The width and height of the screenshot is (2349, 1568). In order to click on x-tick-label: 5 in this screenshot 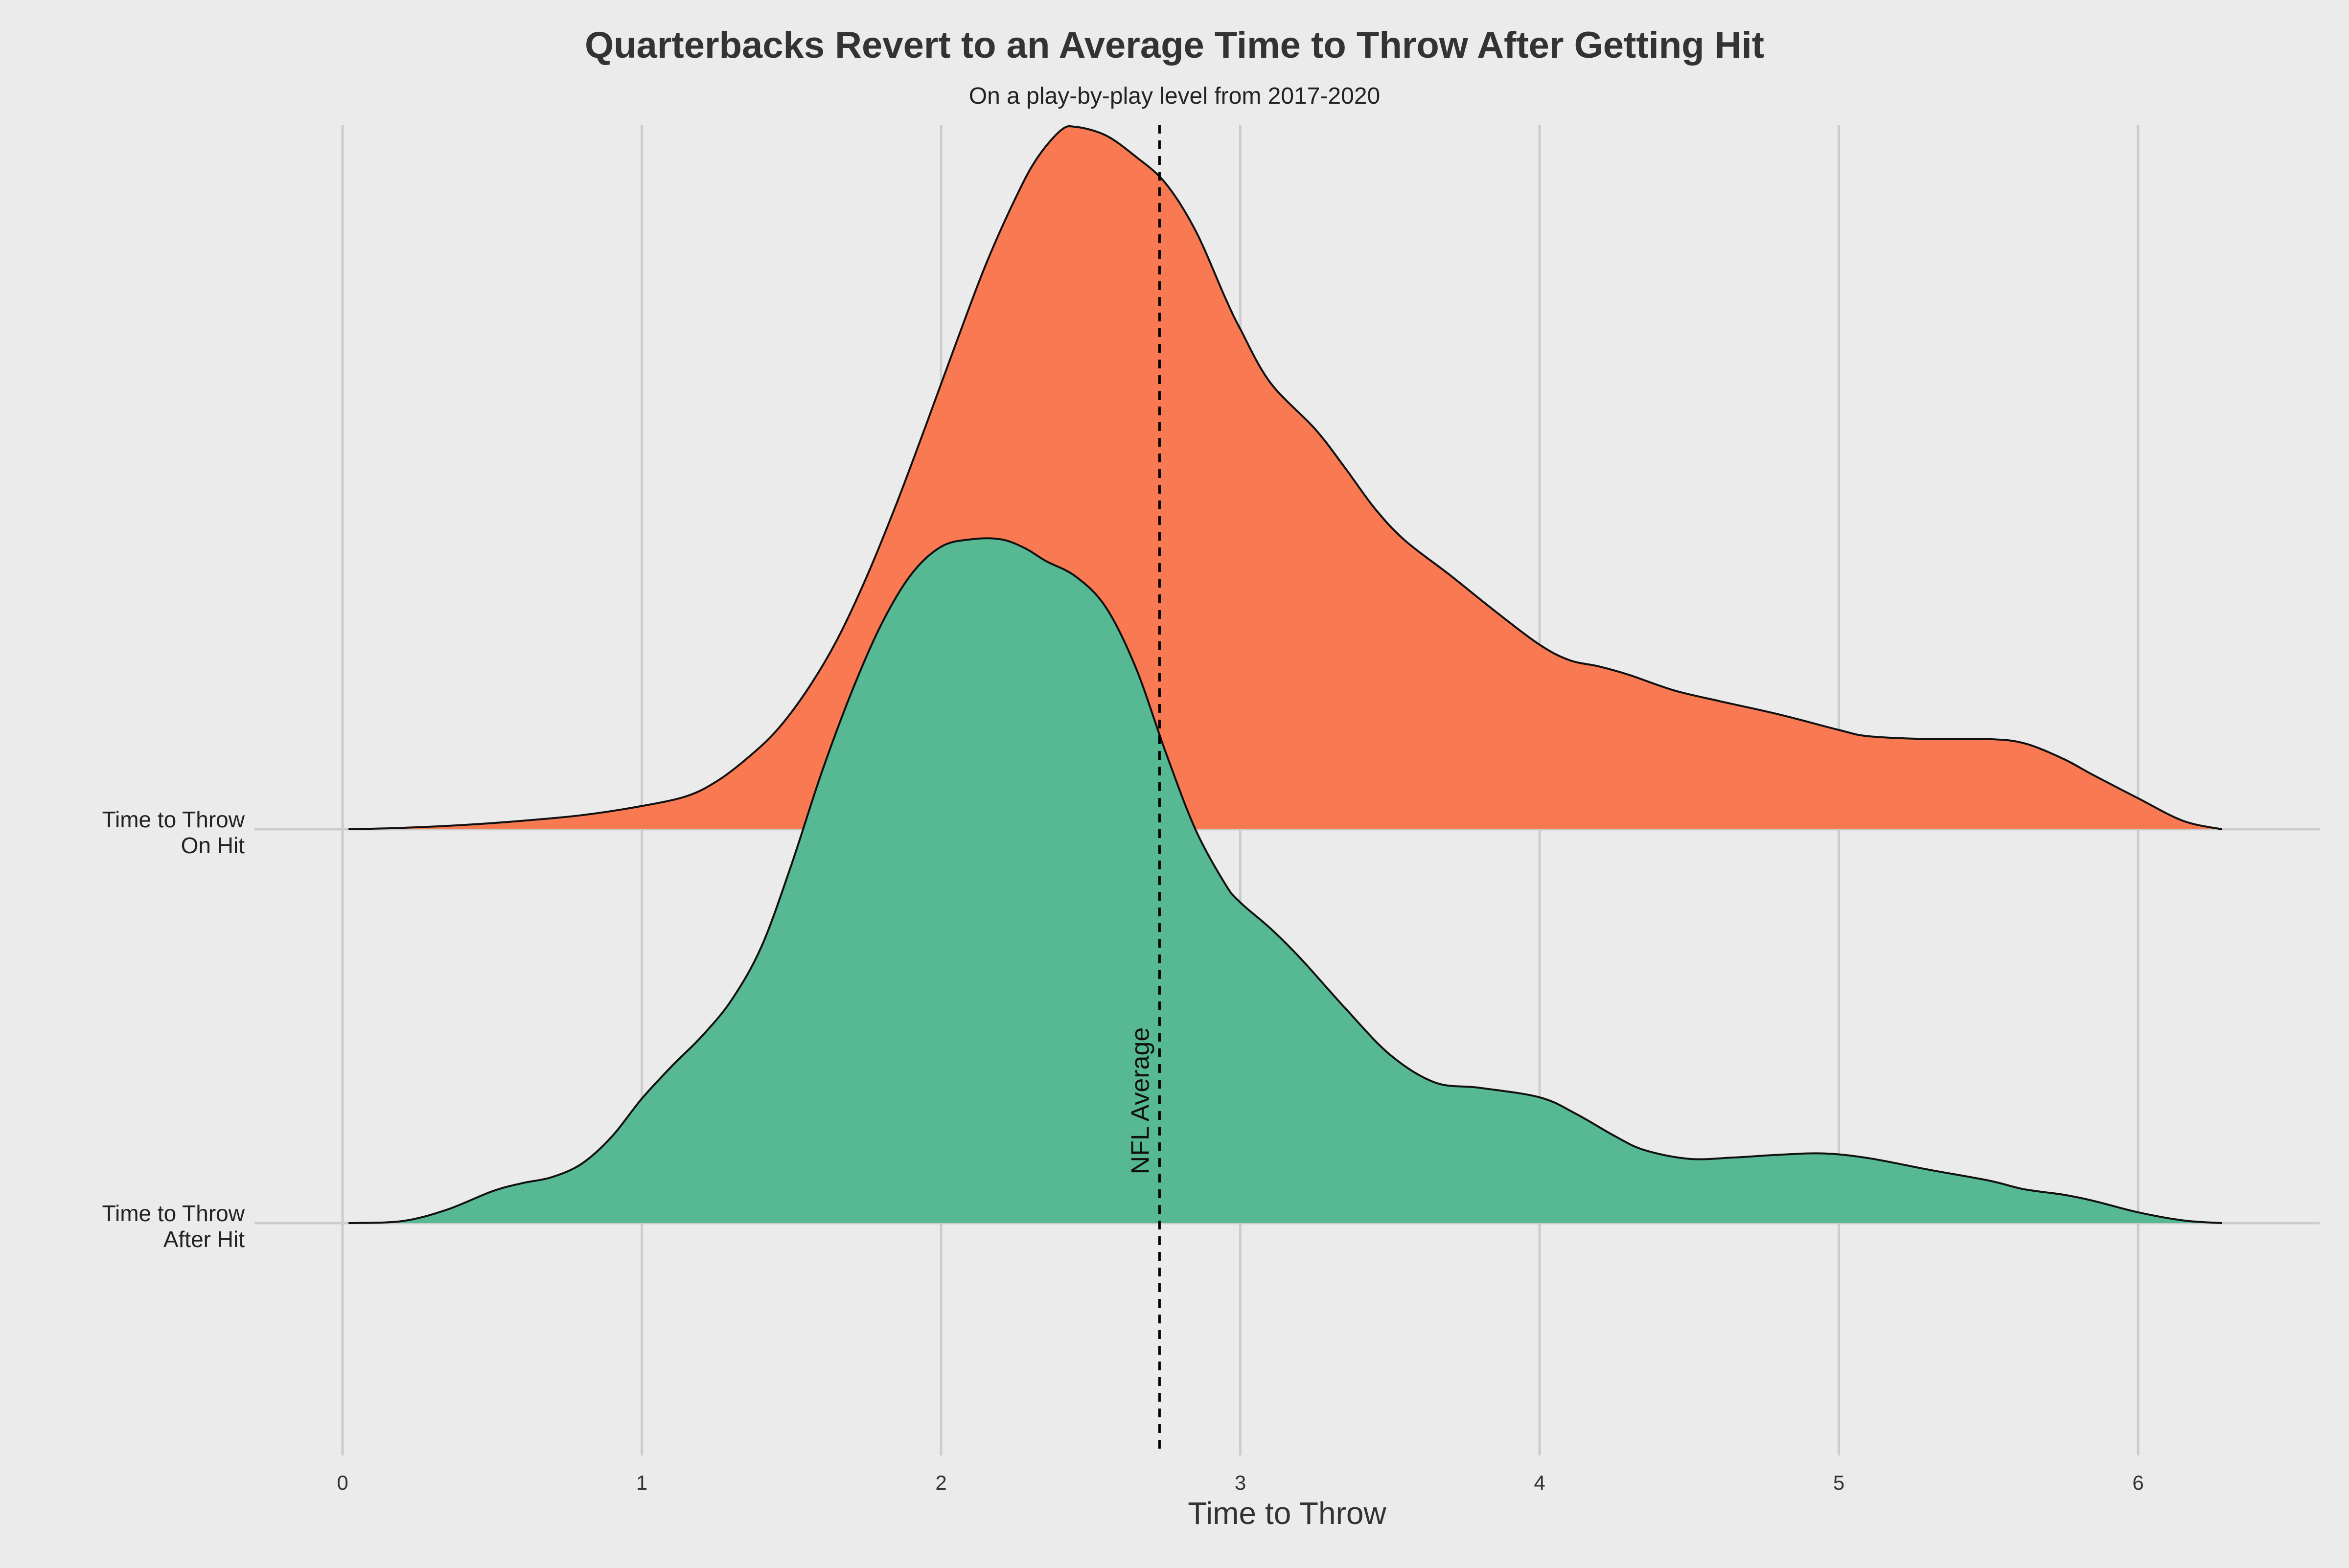, I will do `click(1838, 1482)`.